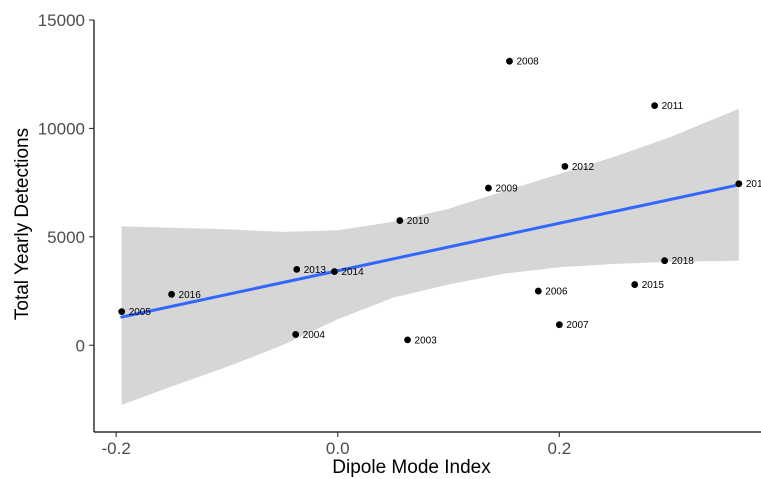 This screenshot has width=761, height=479. I want to click on point-label-2005: 2005, so click(140, 312).